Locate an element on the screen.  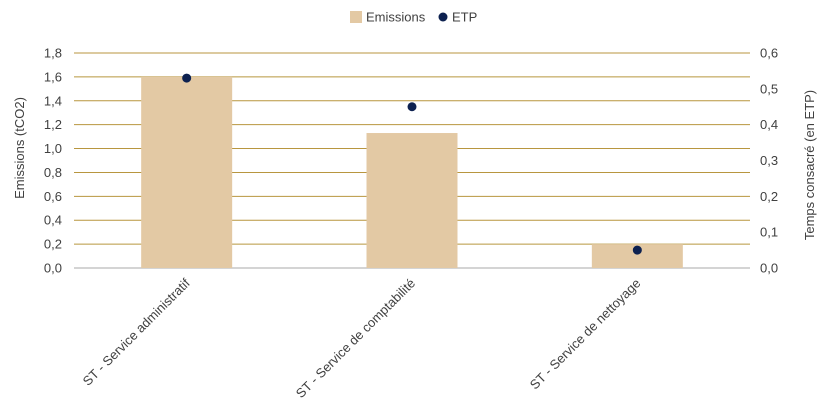
legend-label-emissions: Emissions is located at coordinates (396, 17).